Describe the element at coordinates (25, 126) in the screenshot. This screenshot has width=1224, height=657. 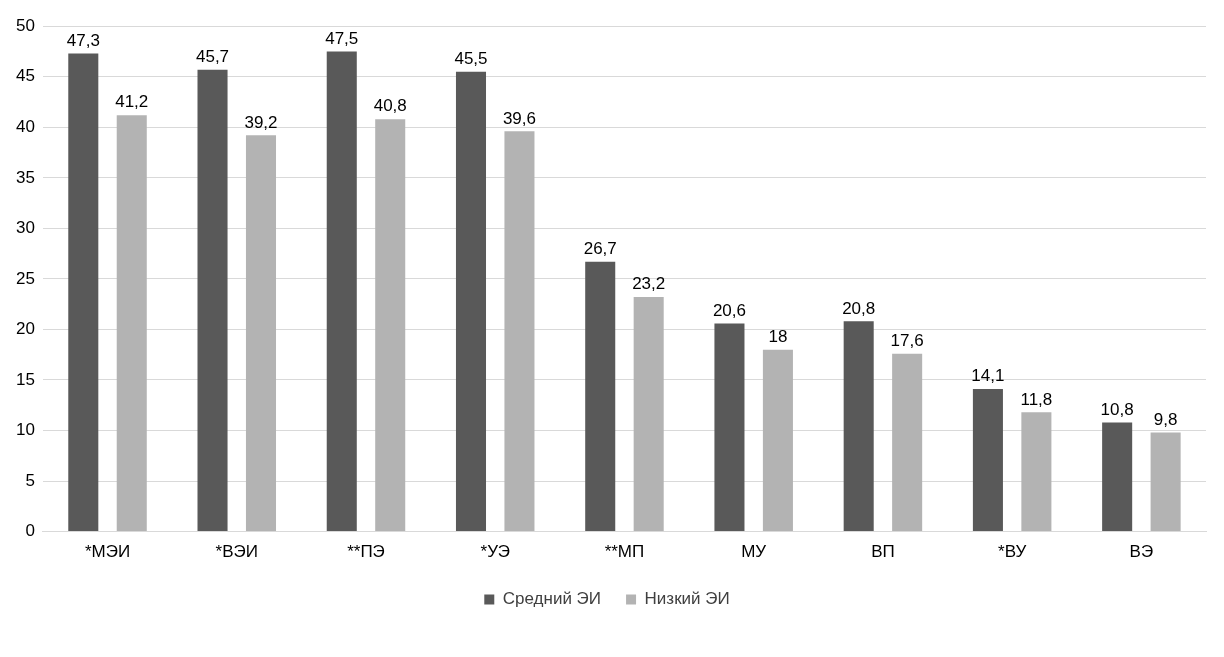
I see `y-tick-label: 40` at that location.